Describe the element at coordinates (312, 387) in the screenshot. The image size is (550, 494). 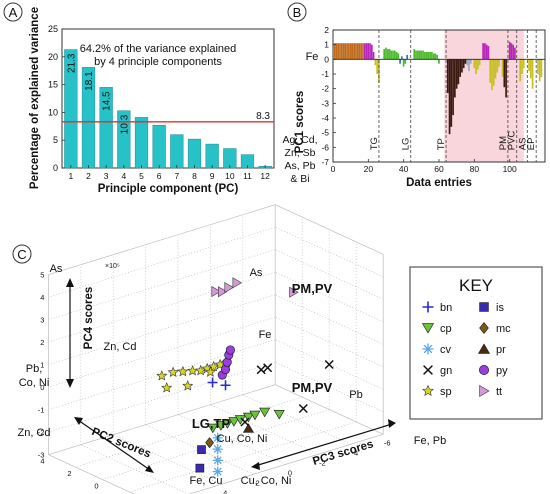
I see `group-label-pm-pv-mid: PM,PV` at that location.